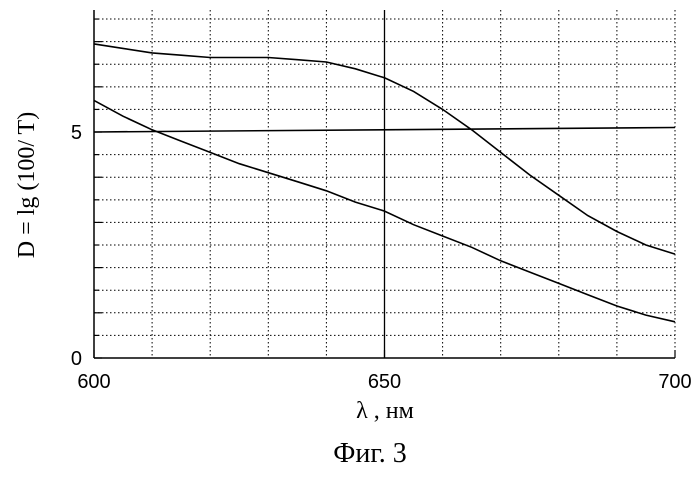  Describe the element at coordinates (76, 133) in the screenshot. I see `y-tick-label: 5` at that location.